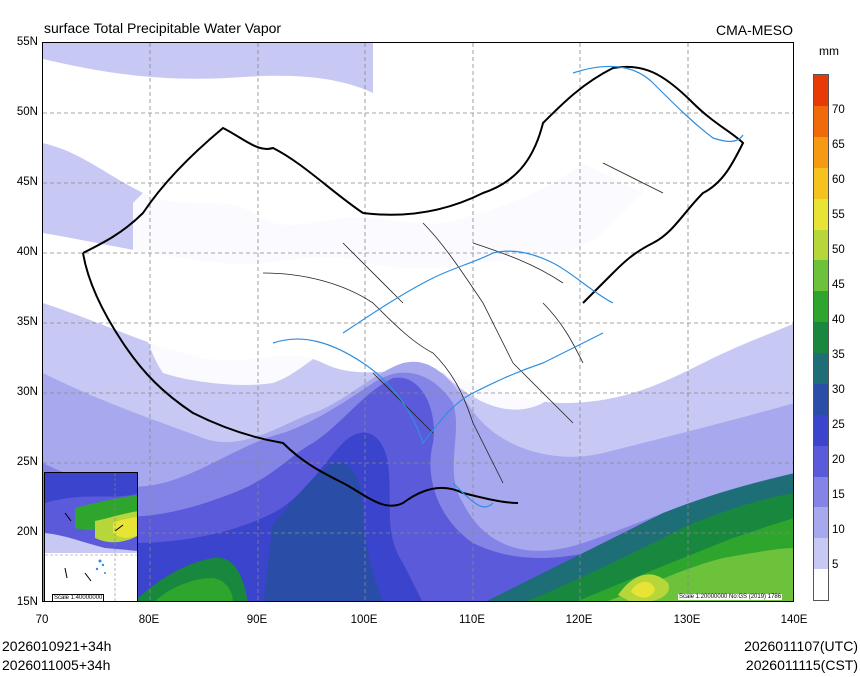 The width and height of the screenshot is (860, 677). I want to click on inset-map, so click(91, 537).